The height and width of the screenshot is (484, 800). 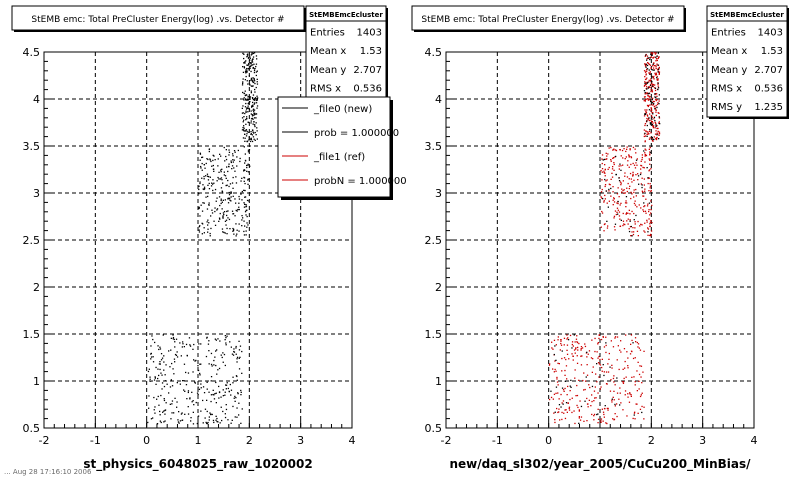 What do you see at coordinates (325, 88) in the screenshot?
I see `stats-label: RMS x` at bounding box center [325, 88].